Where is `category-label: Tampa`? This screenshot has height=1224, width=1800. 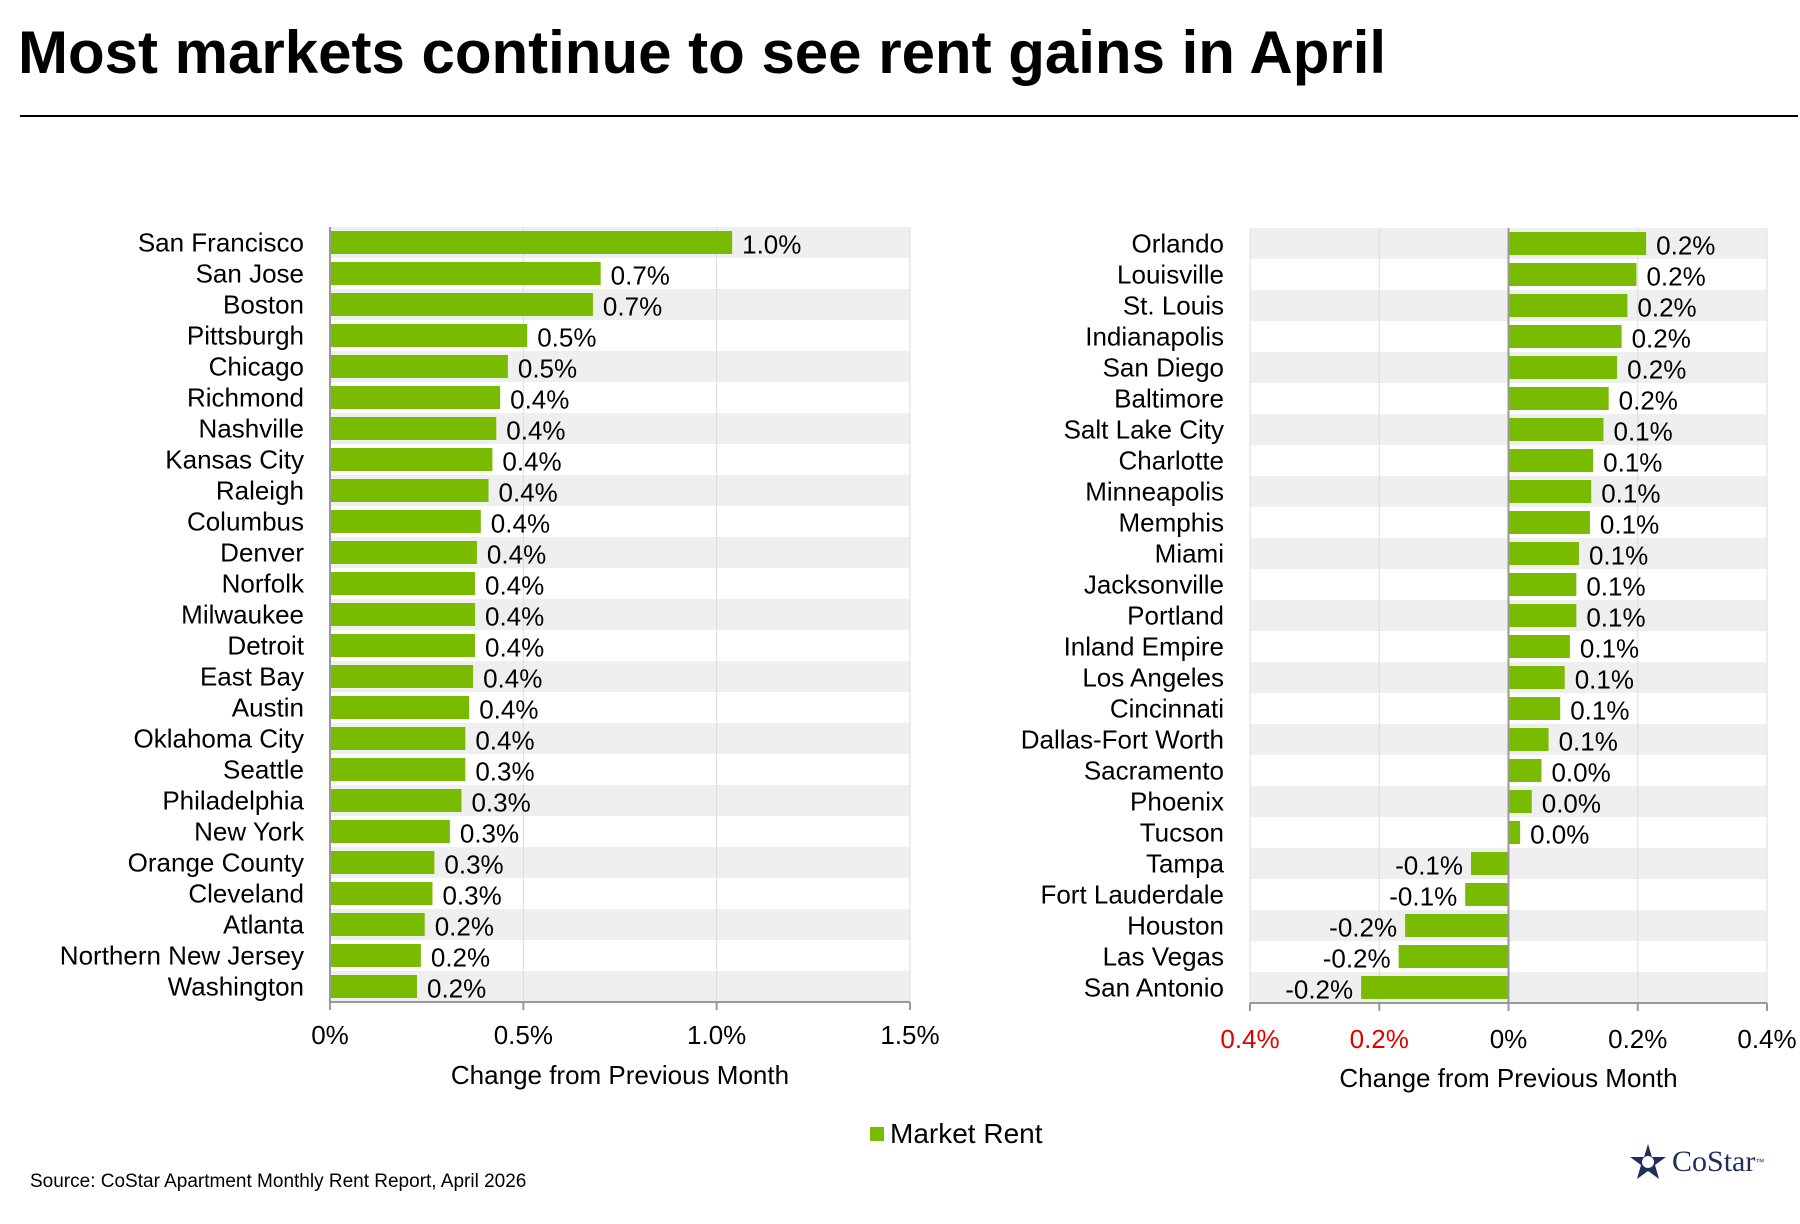 category-label: Tampa is located at coordinates (1185, 864).